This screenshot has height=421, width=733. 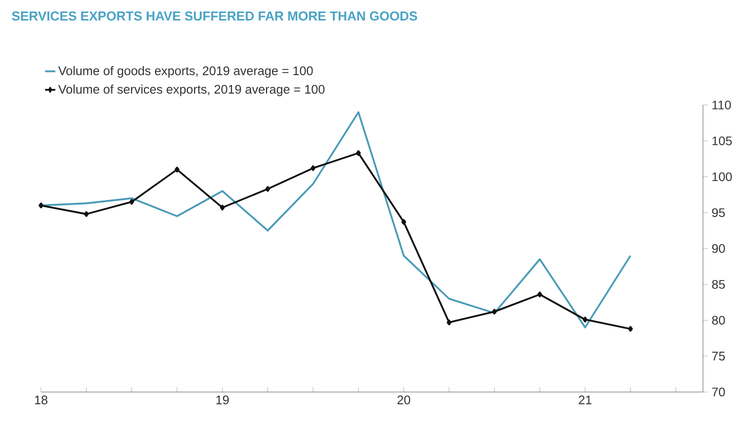 I want to click on y-tick-label: 85, so click(x=718, y=284).